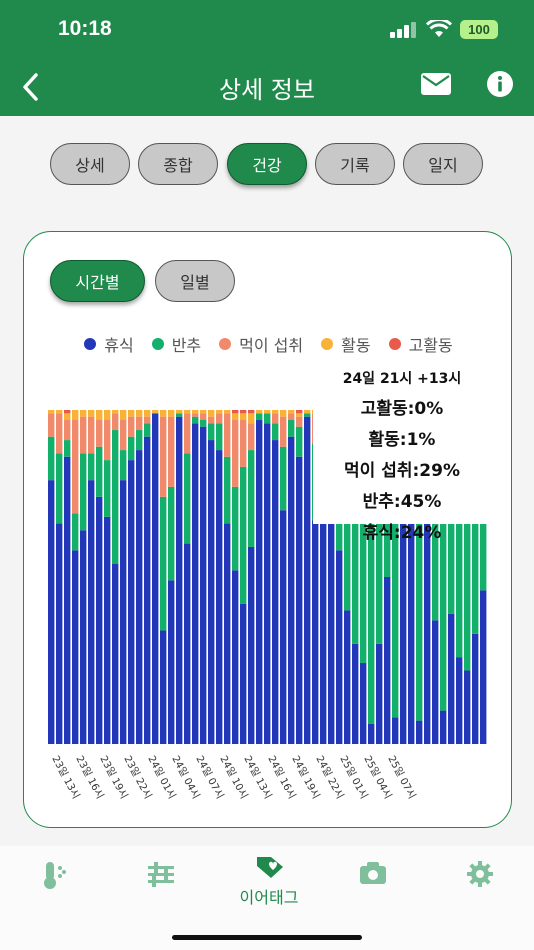 This screenshot has height=950, width=534. I want to click on info-icon, so click(500, 84).